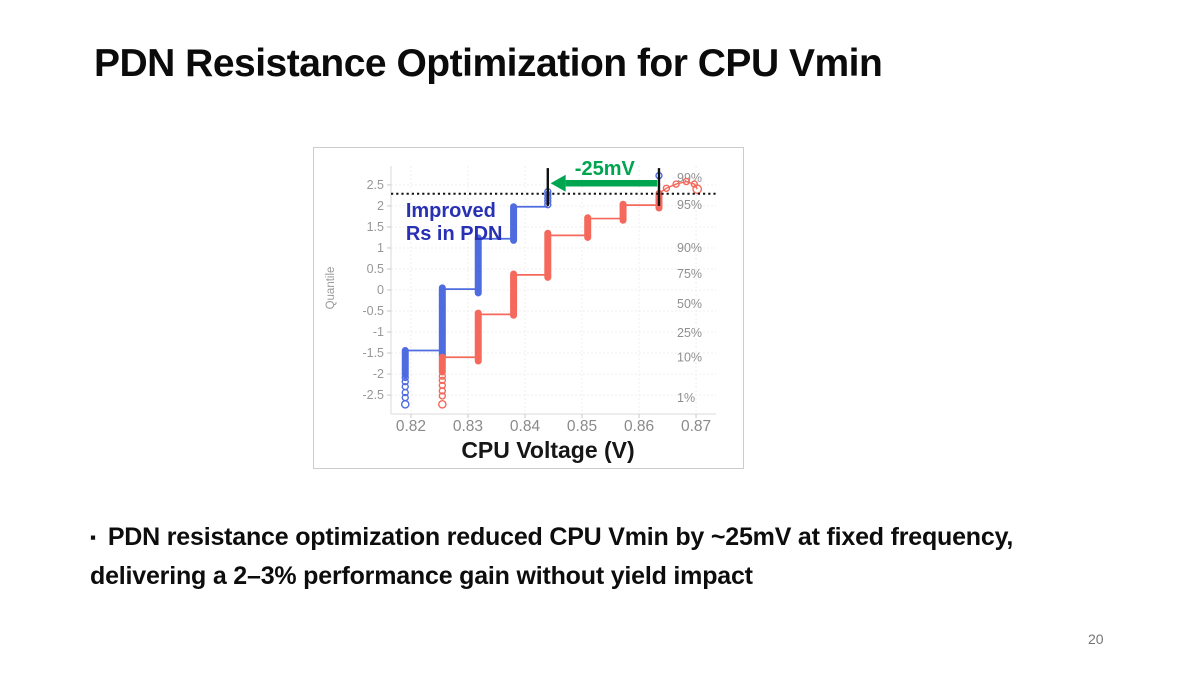 The height and width of the screenshot is (675, 1200). Describe the element at coordinates (488, 63) in the screenshot. I see `slide-title: PDN Resistance Optimization for CPU Vmin` at that location.